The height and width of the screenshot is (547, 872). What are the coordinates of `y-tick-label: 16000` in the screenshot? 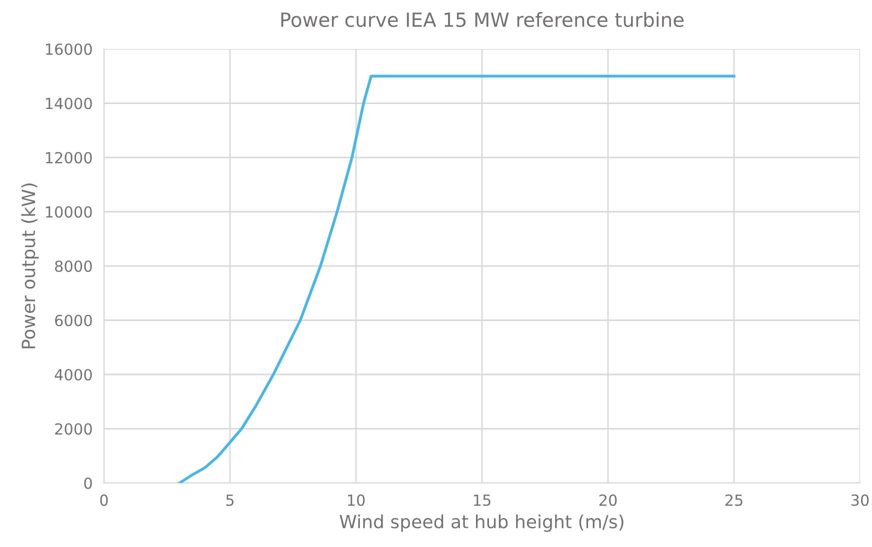 It's located at (69, 49).